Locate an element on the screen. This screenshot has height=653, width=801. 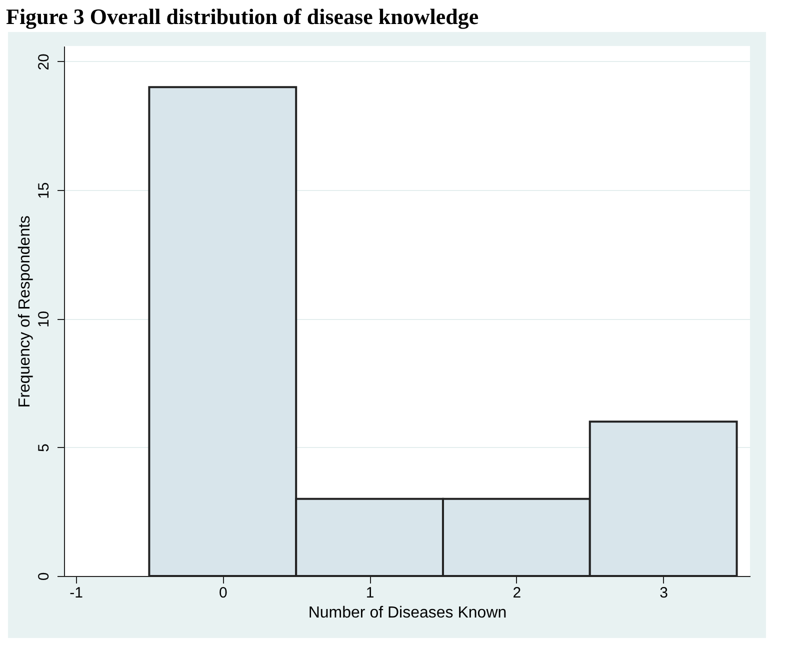
y-tick-label: 5 is located at coordinates (44, 448).